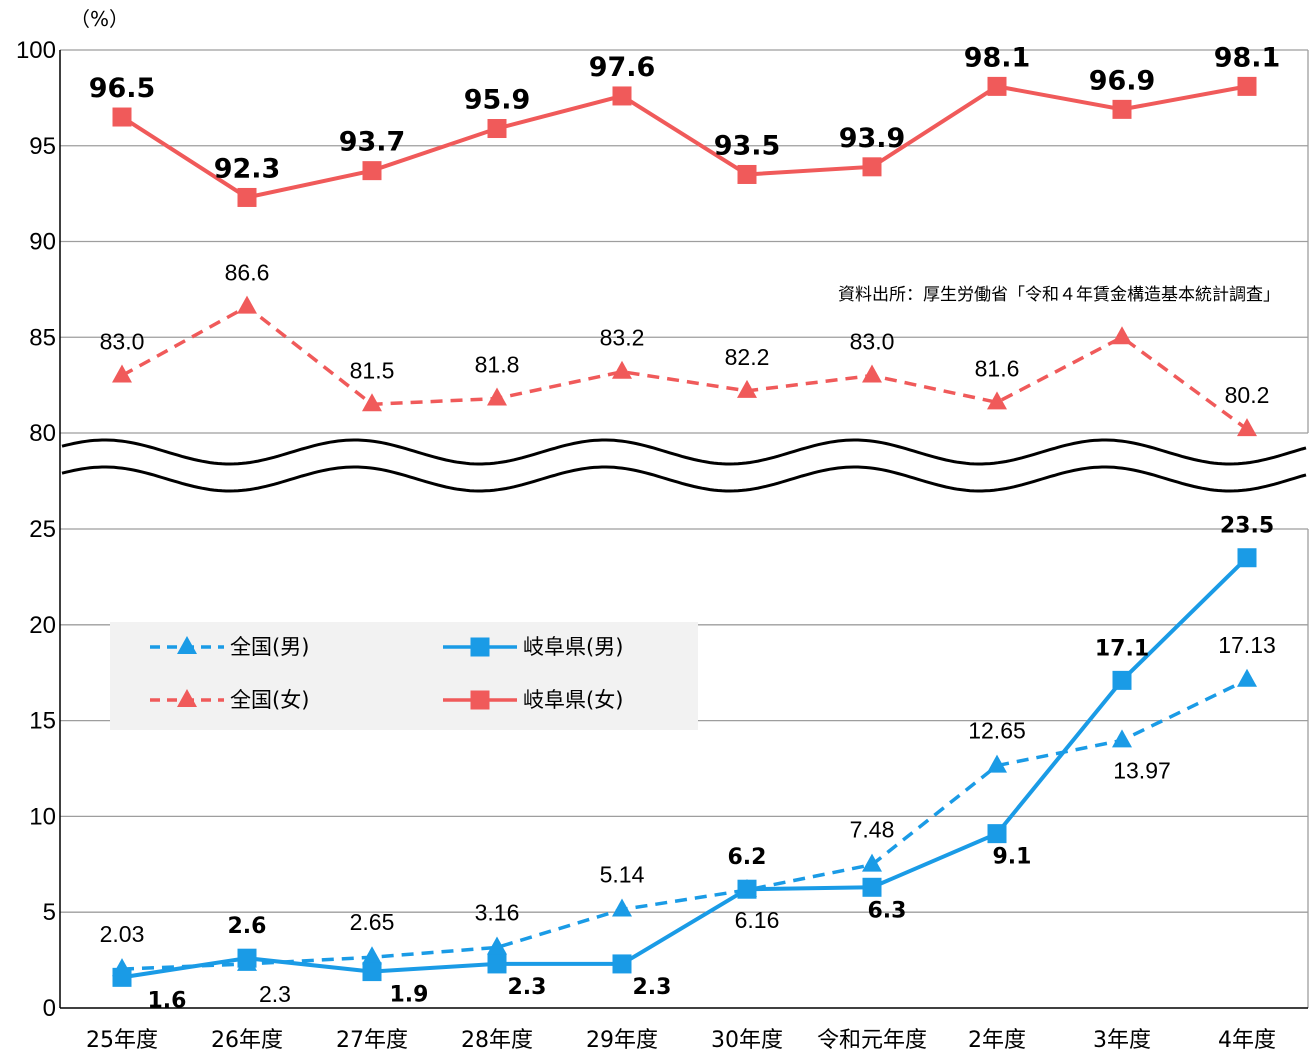 This screenshot has height=1055, width=1312. I want to click on legend-item: 岐阜県(女), so click(533, 700).